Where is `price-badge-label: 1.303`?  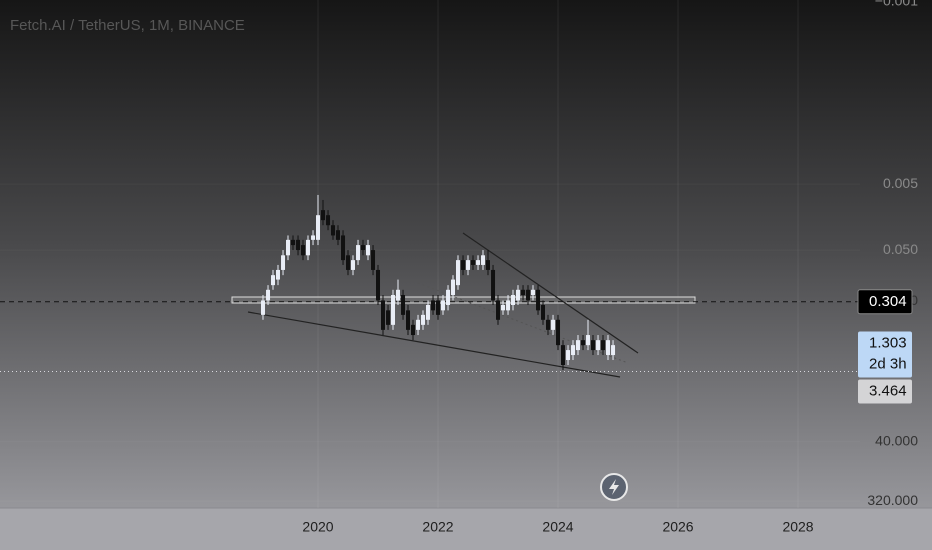 price-badge-label: 1.303 is located at coordinates (888, 342).